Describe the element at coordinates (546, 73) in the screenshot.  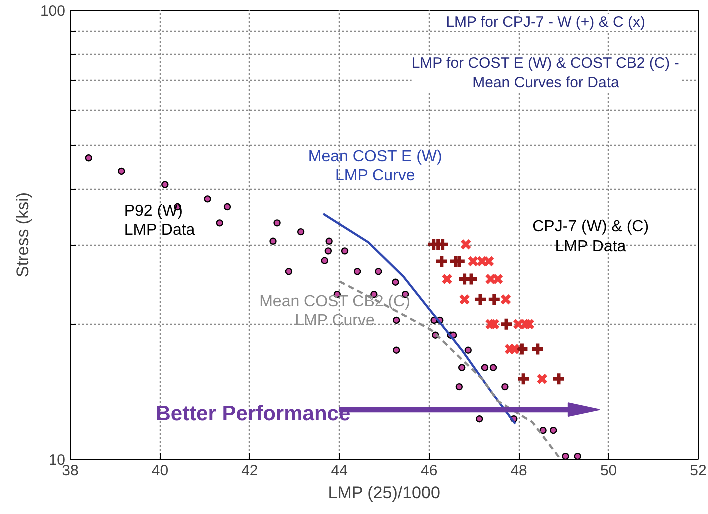
I see `annotation: LMP for COST E (W) & COST CB2 (C) - Mean Curves for Data` at that location.